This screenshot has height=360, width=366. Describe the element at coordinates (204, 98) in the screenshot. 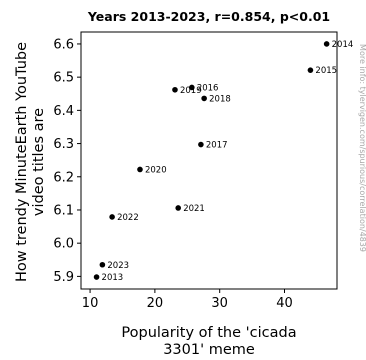

I see `data-point-2018` at that location.